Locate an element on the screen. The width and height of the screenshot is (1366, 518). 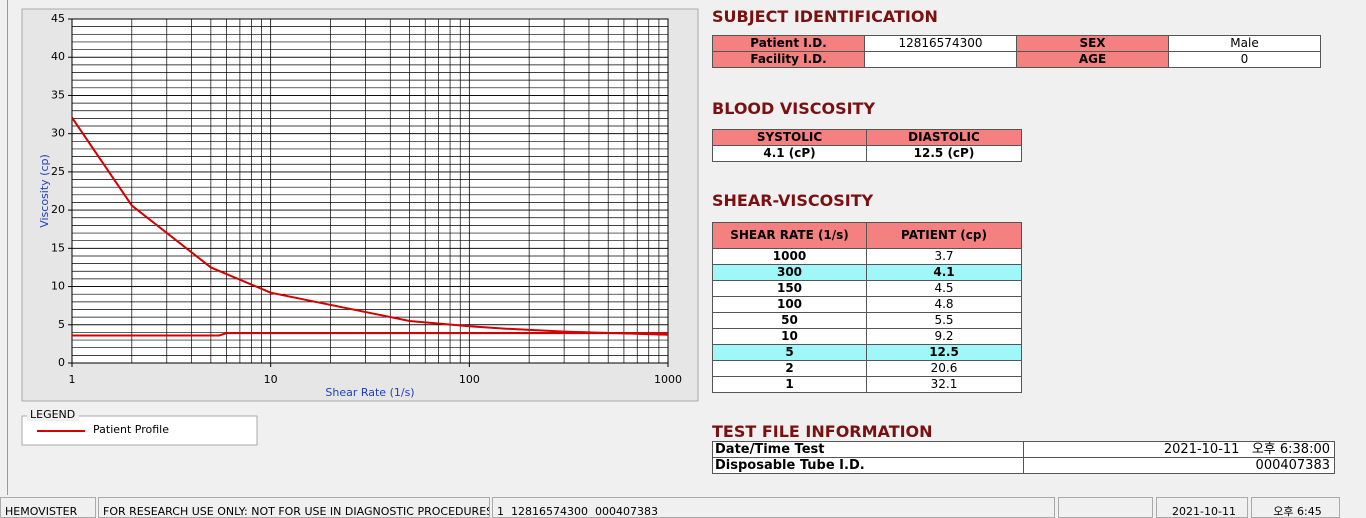
header: PATIENT (cp) is located at coordinates (944, 235).